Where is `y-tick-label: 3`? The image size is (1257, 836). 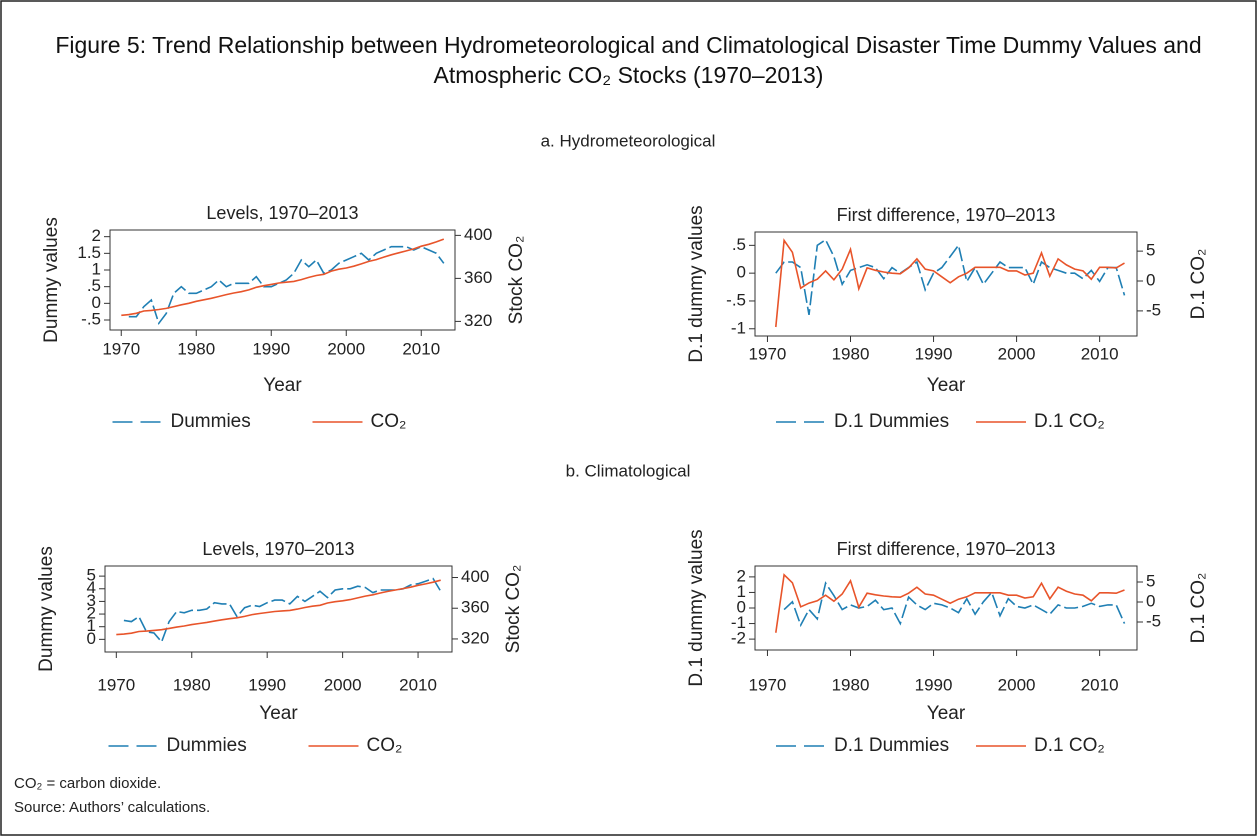
y-tick-label: 3 is located at coordinates (91, 600).